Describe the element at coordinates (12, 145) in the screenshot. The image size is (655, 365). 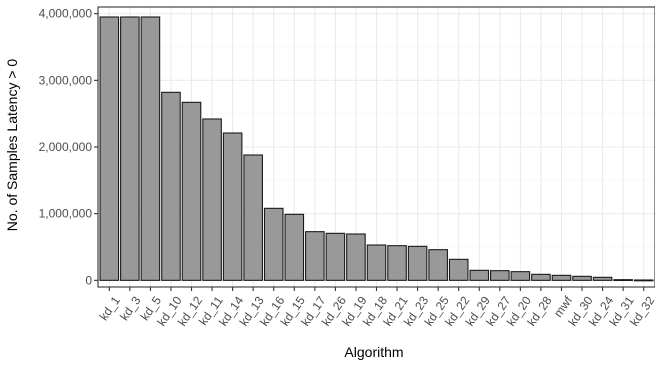
I see `y-axis-title: No. of Samples Latency > 0` at that location.